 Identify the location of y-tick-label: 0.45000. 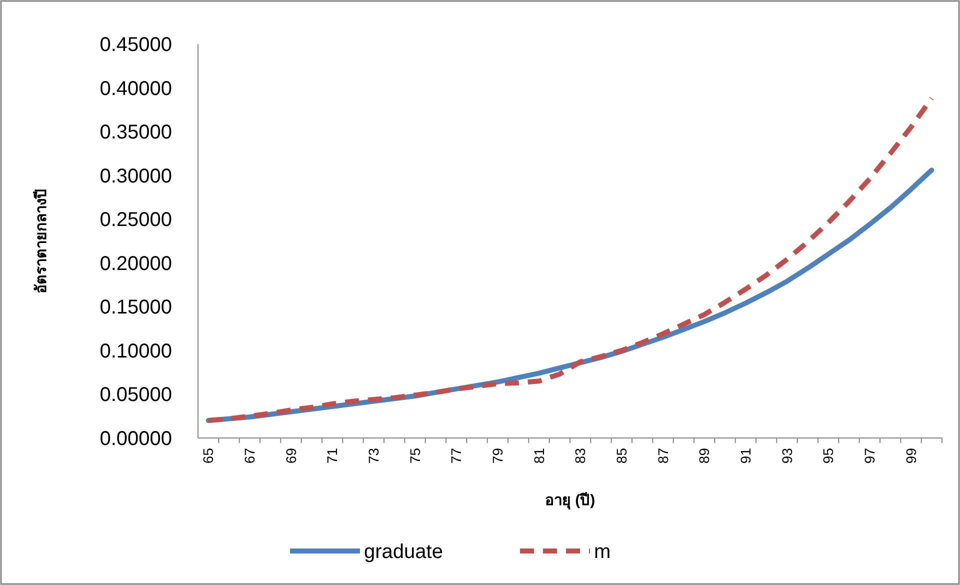
(136, 45).